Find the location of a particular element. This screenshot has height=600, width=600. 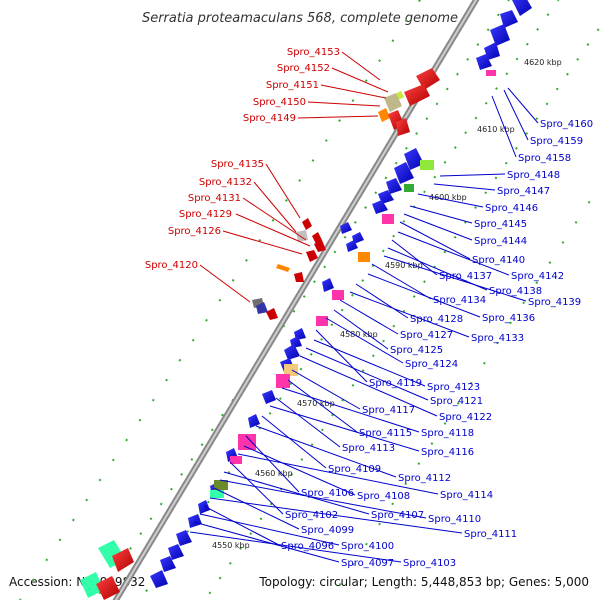

gene-label: Spro_4113 is located at coordinates (368, 448).